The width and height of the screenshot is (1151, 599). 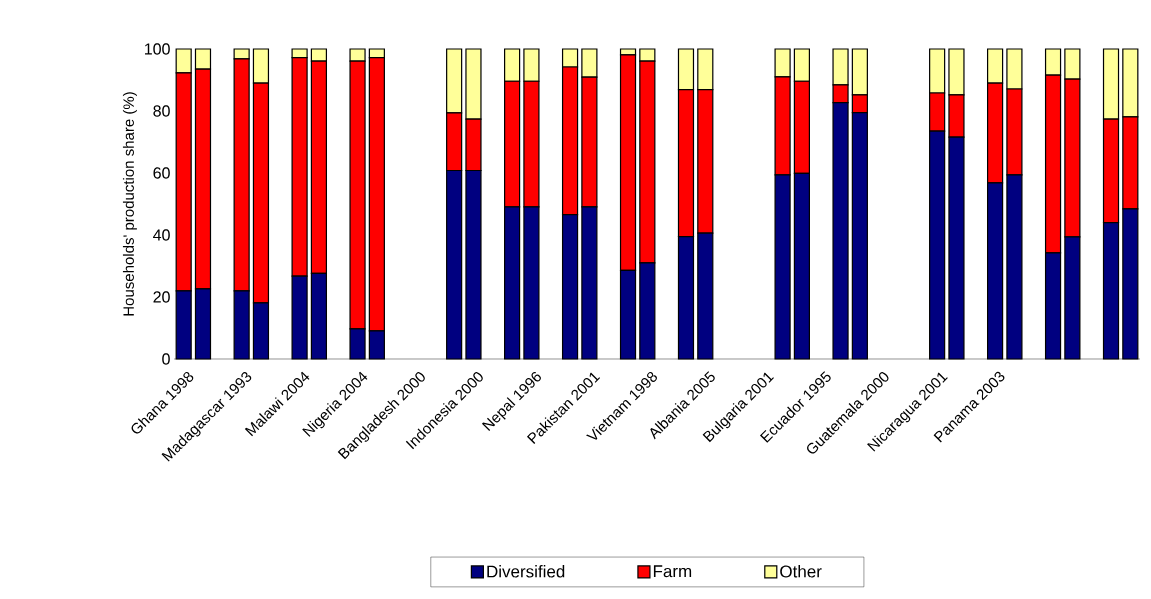 I want to click on y-tick-label: 0, so click(x=166, y=359).